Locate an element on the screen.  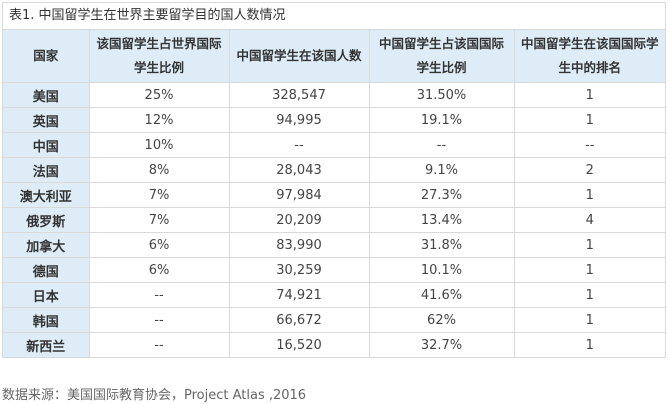
table-row: 澳大利亚 7% 97,984 27.3% 1 is located at coordinates (334, 195).